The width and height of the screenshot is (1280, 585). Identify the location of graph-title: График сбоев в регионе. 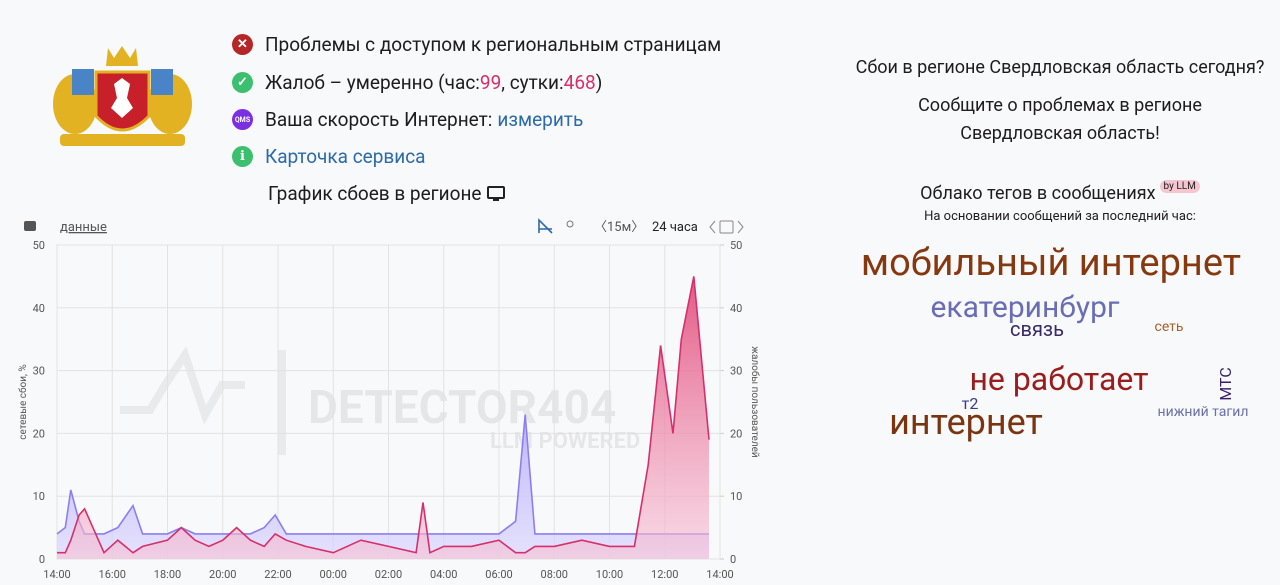
(375, 193).